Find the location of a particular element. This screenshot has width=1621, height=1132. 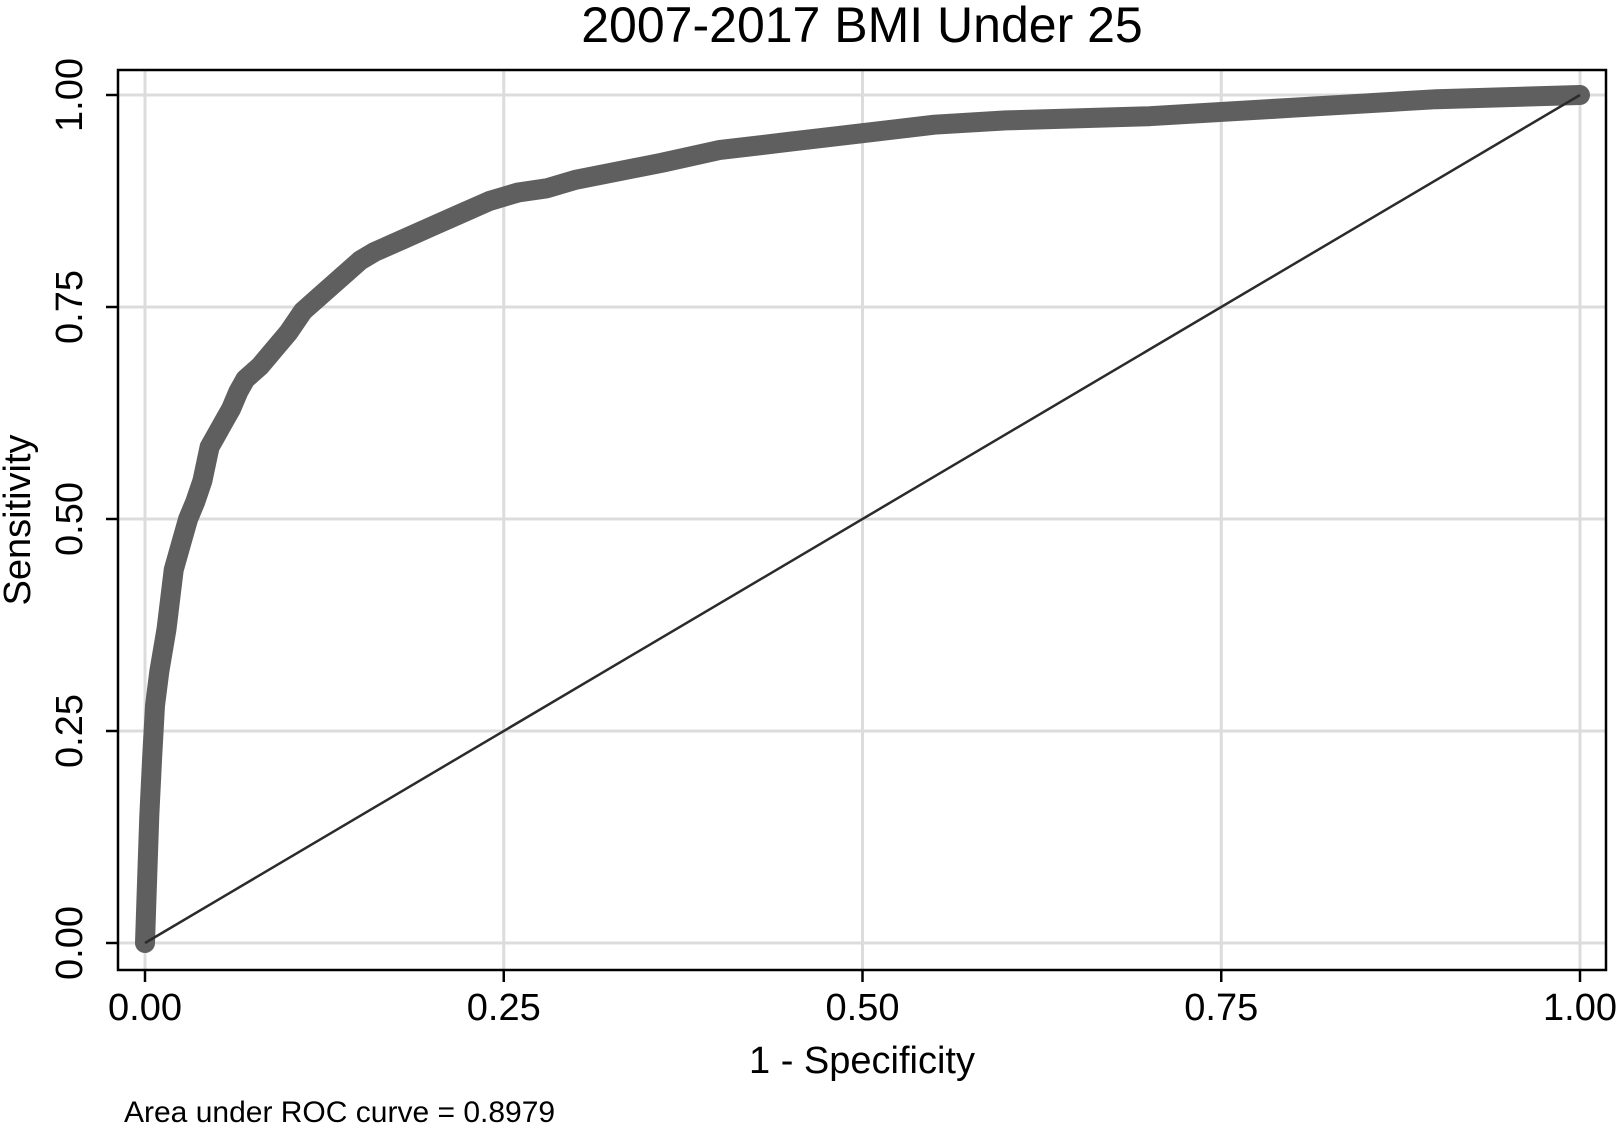

x-tick-label: 0.25 is located at coordinates (504, 1008).